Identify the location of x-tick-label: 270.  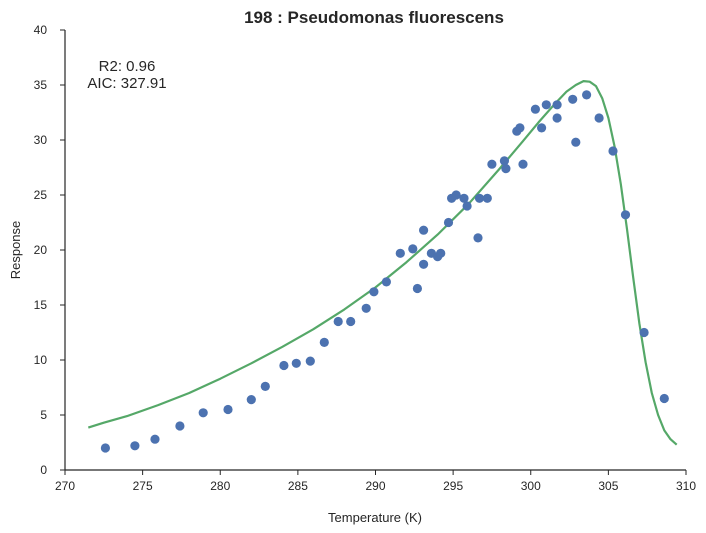
(65, 486).